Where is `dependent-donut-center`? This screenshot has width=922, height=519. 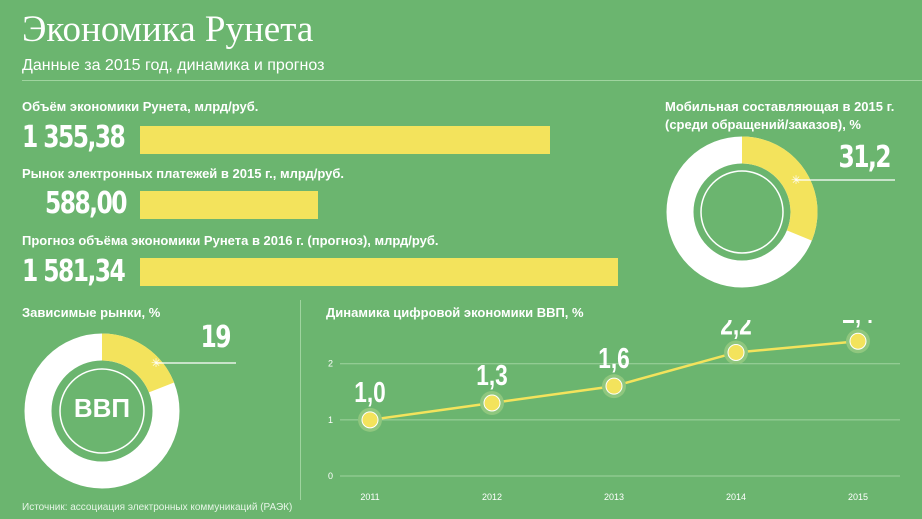
dependent-donut-center is located at coordinates (102, 411).